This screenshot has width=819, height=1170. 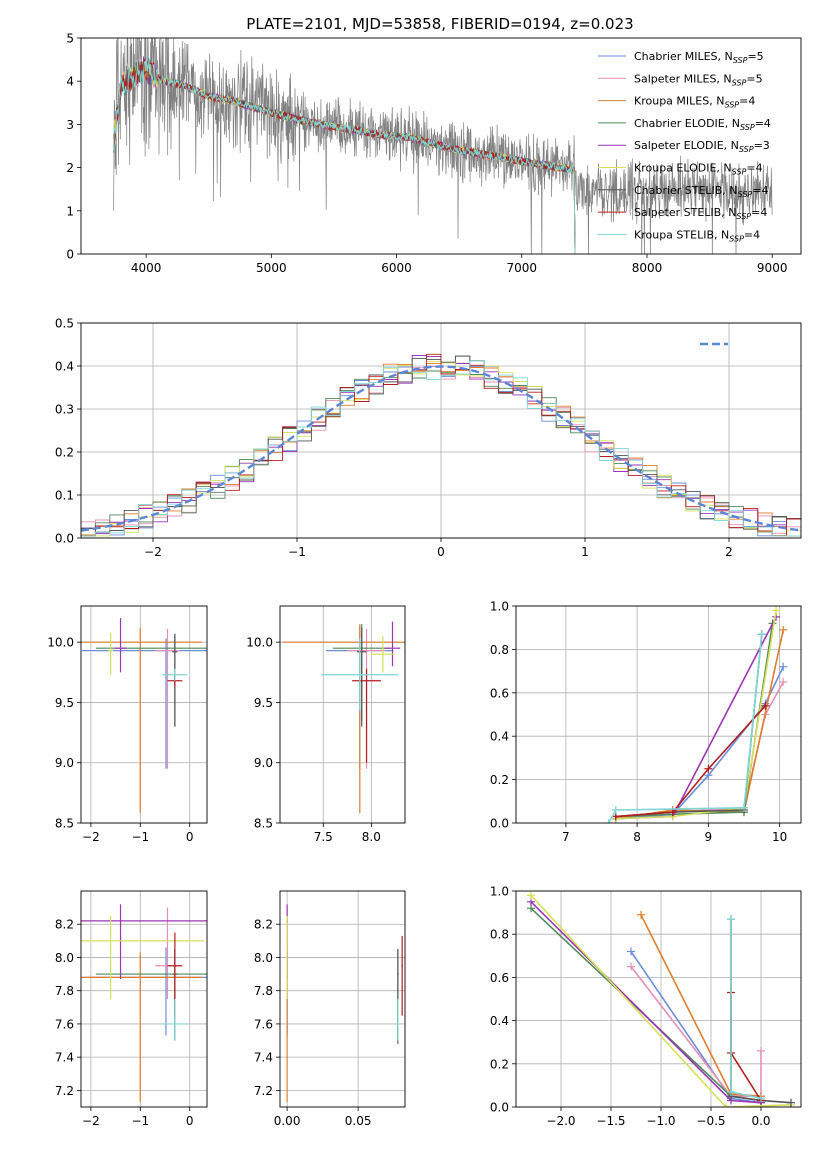 What do you see at coordinates (398, 1020) in the screenshot?
I see `errorbar-point-kroupa_stelib` at bounding box center [398, 1020].